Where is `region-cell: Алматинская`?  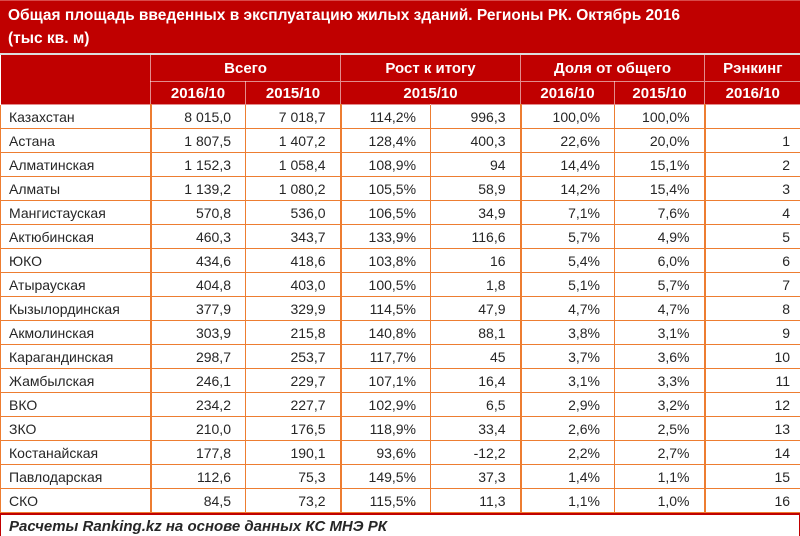
region-cell: Алматинская is located at coordinates (75, 164).